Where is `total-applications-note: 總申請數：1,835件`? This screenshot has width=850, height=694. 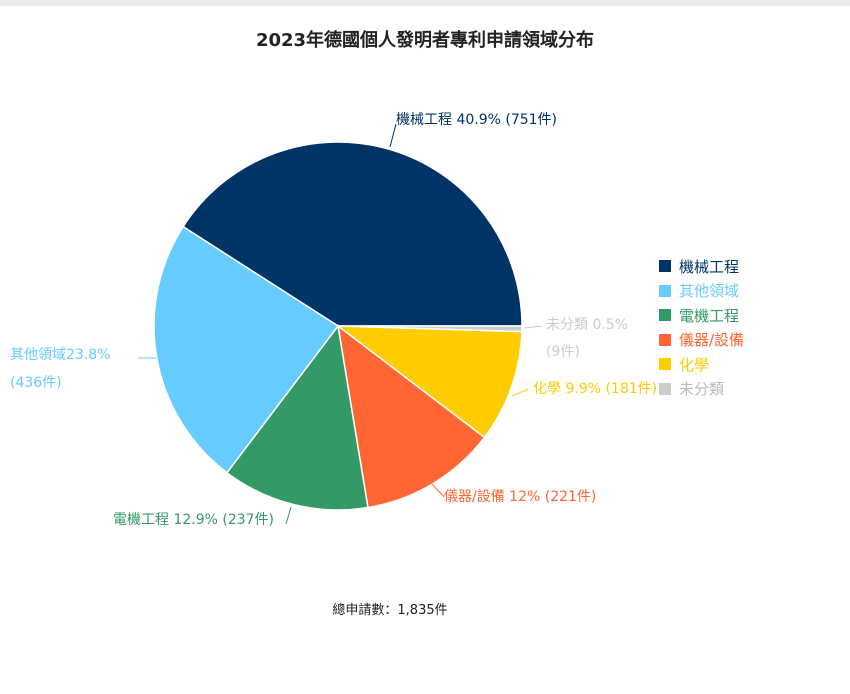 total-applications-note: 總申請數：1,835件 is located at coordinates (390, 608).